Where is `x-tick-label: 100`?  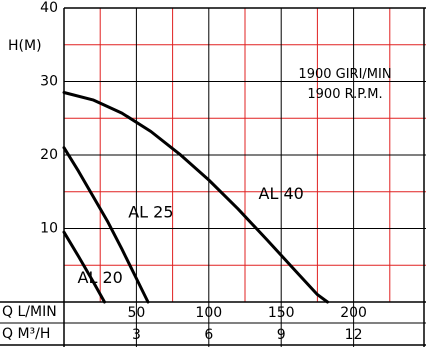 x-tick-label: 100 is located at coordinates (208, 313).